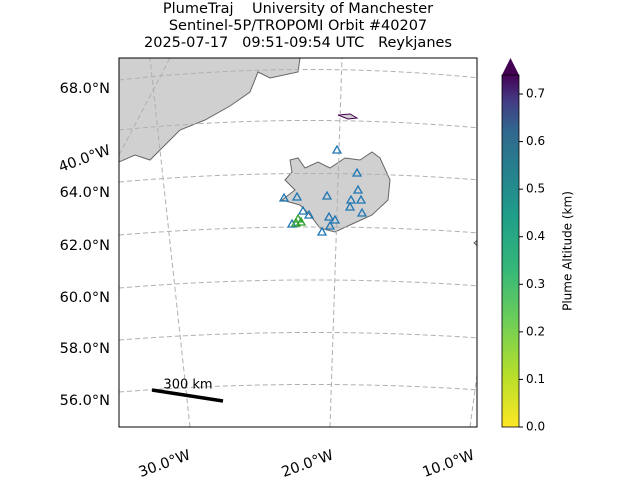  What do you see at coordinates (510, 66) in the screenshot?
I see `colorbar-extend` at bounding box center [510, 66].